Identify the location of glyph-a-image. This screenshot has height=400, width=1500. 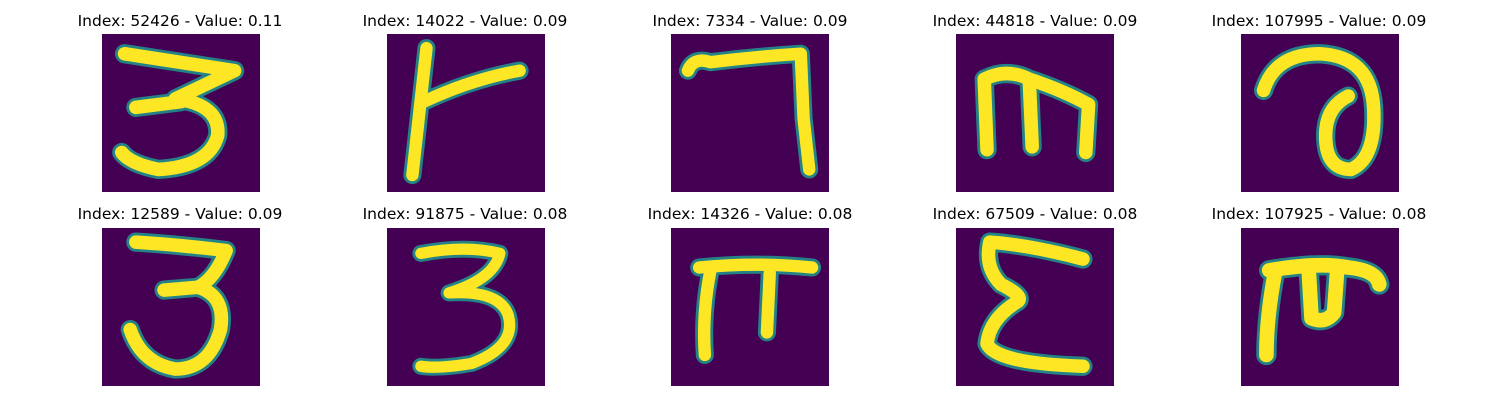
(1318, 112).